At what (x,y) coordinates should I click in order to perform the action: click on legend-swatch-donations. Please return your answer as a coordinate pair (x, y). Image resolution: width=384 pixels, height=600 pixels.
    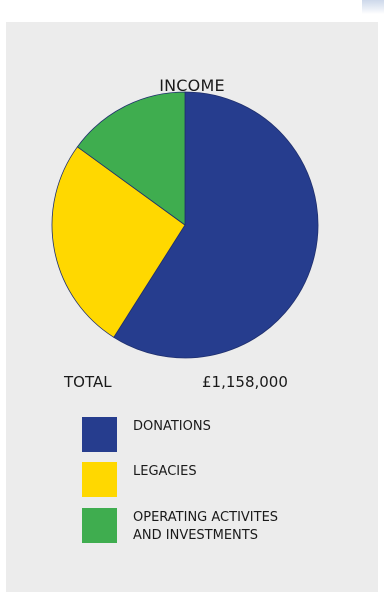
    Looking at the image, I should click on (99, 434).